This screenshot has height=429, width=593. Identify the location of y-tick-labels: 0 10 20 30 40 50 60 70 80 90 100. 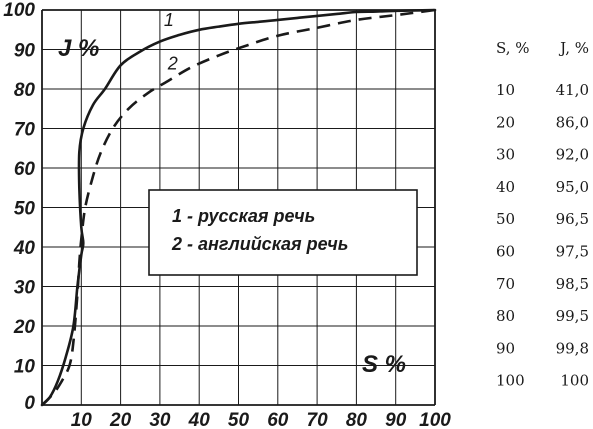
(19, 207).